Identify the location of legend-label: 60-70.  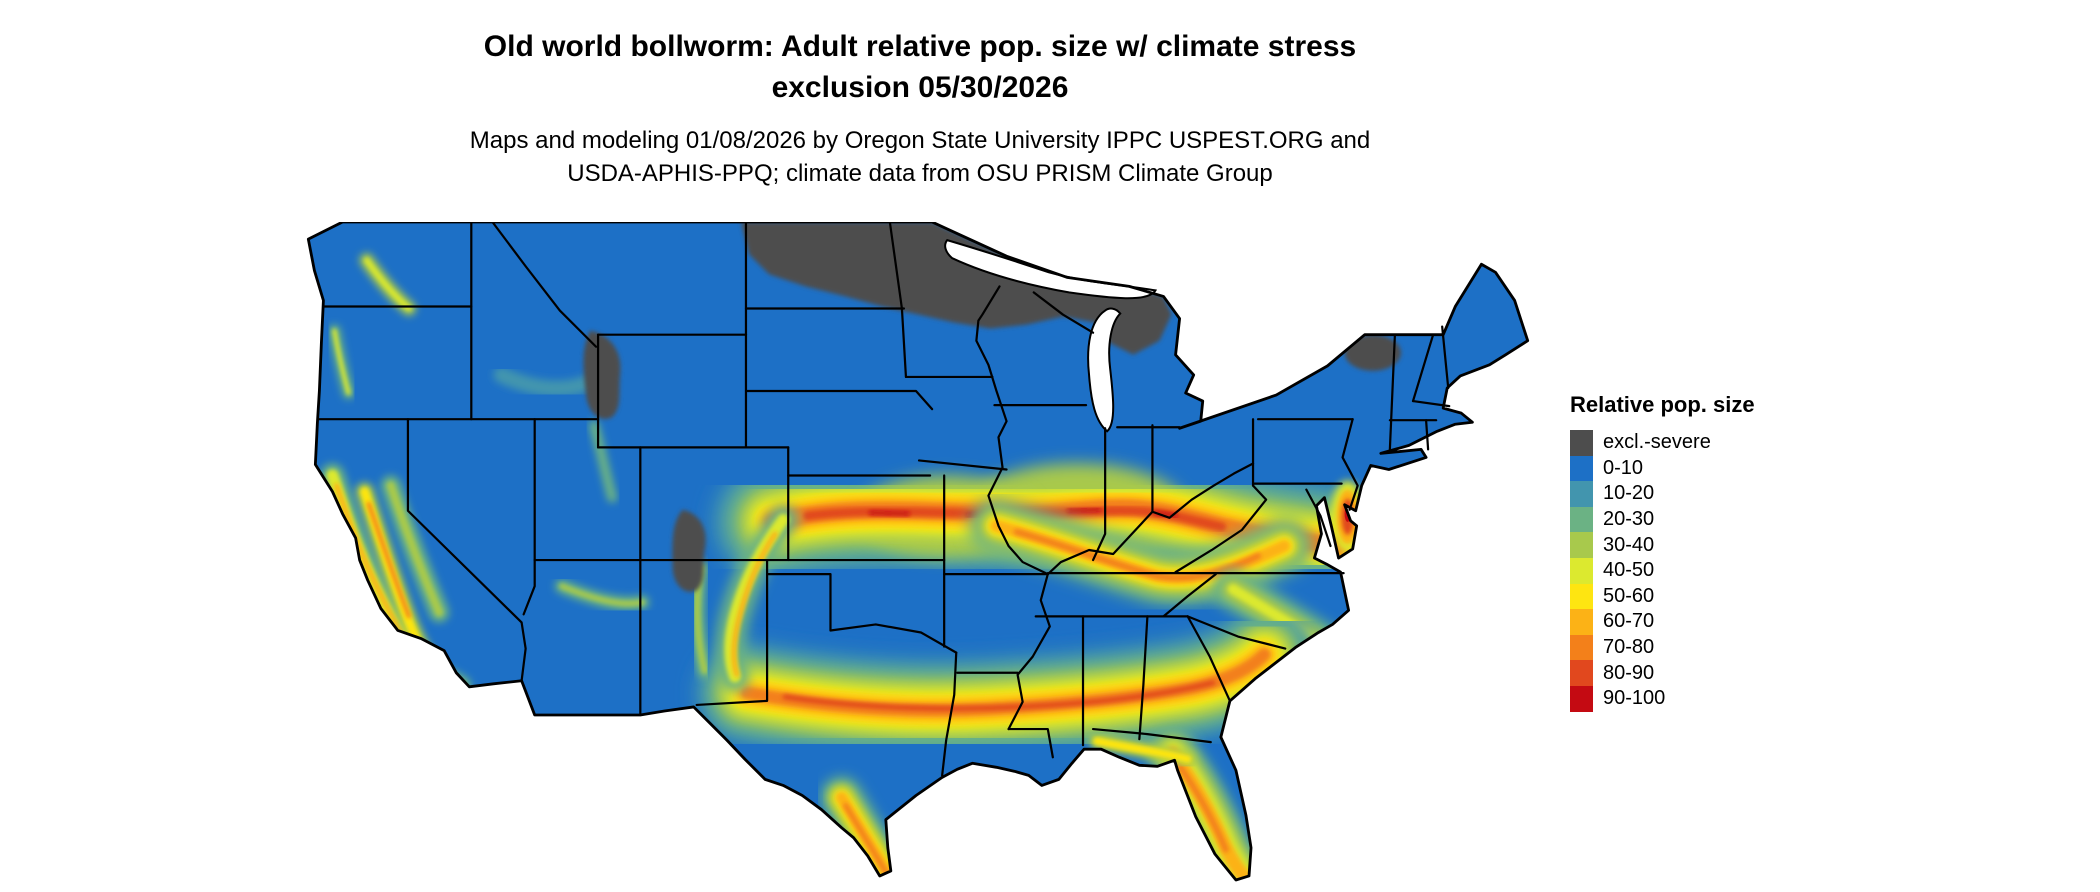
(1629, 621).